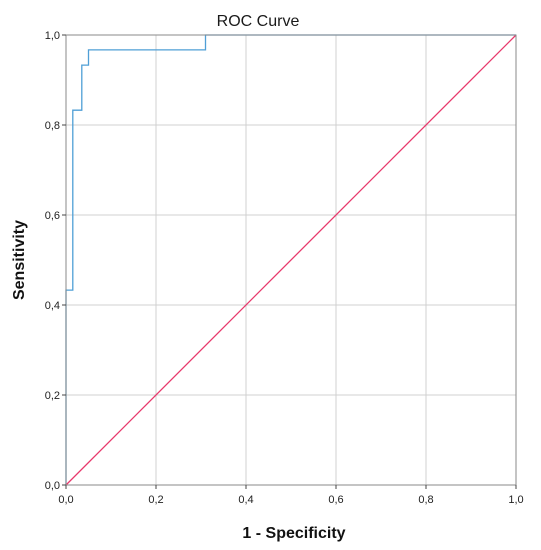  Describe the element at coordinates (19, 260) in the screenshot. I see `y-axis-label: Sensitivity` at that location.